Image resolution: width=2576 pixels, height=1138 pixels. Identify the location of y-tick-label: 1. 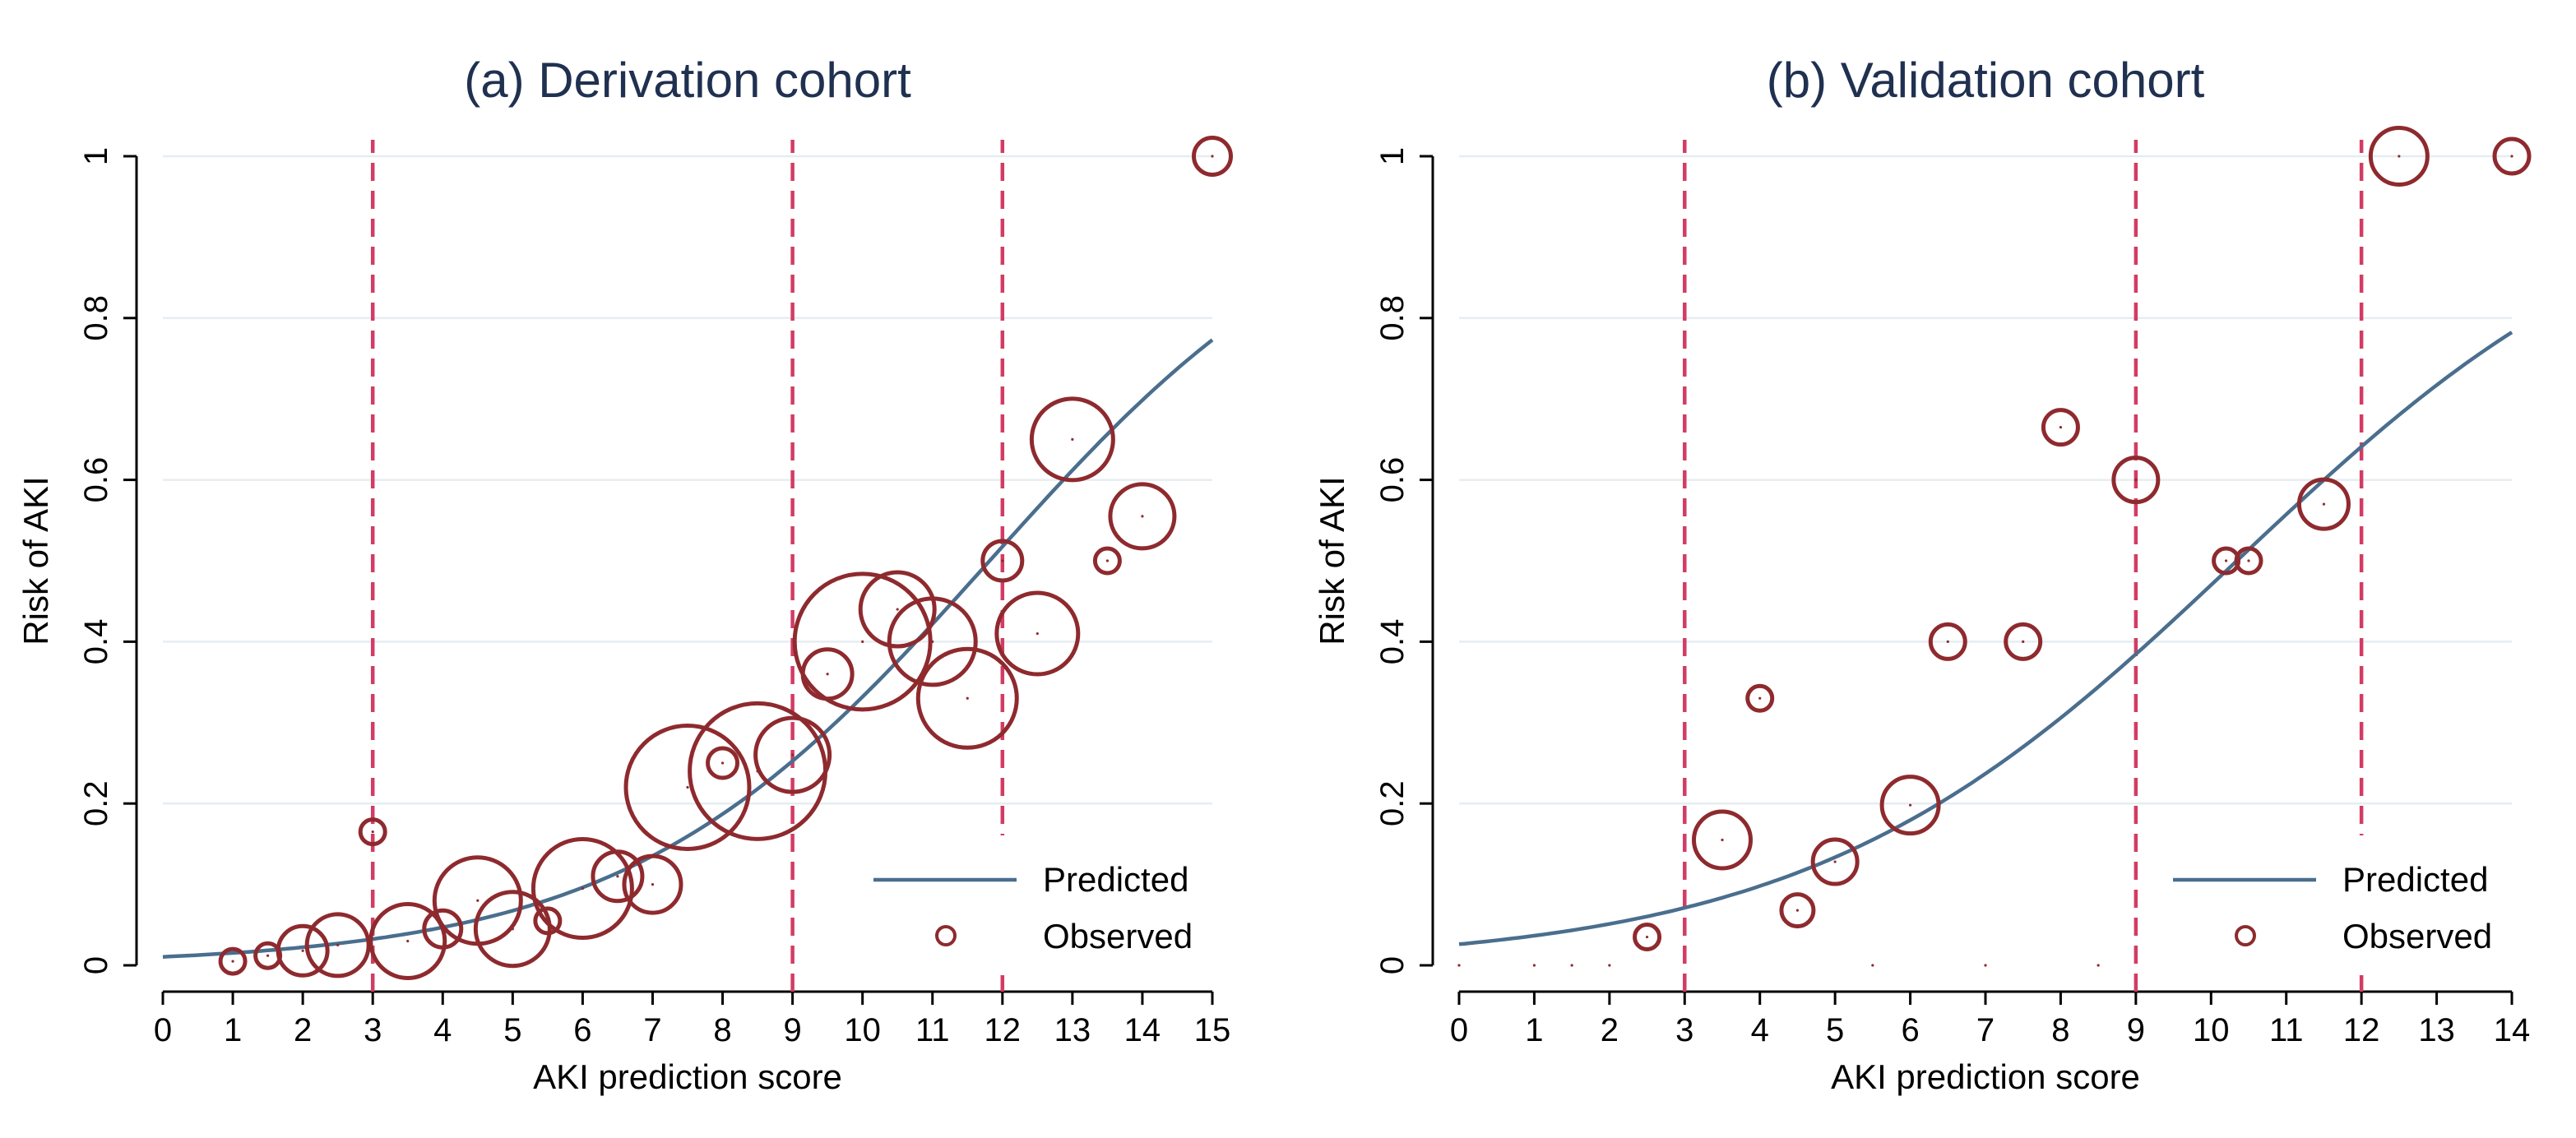
(1393, 156).